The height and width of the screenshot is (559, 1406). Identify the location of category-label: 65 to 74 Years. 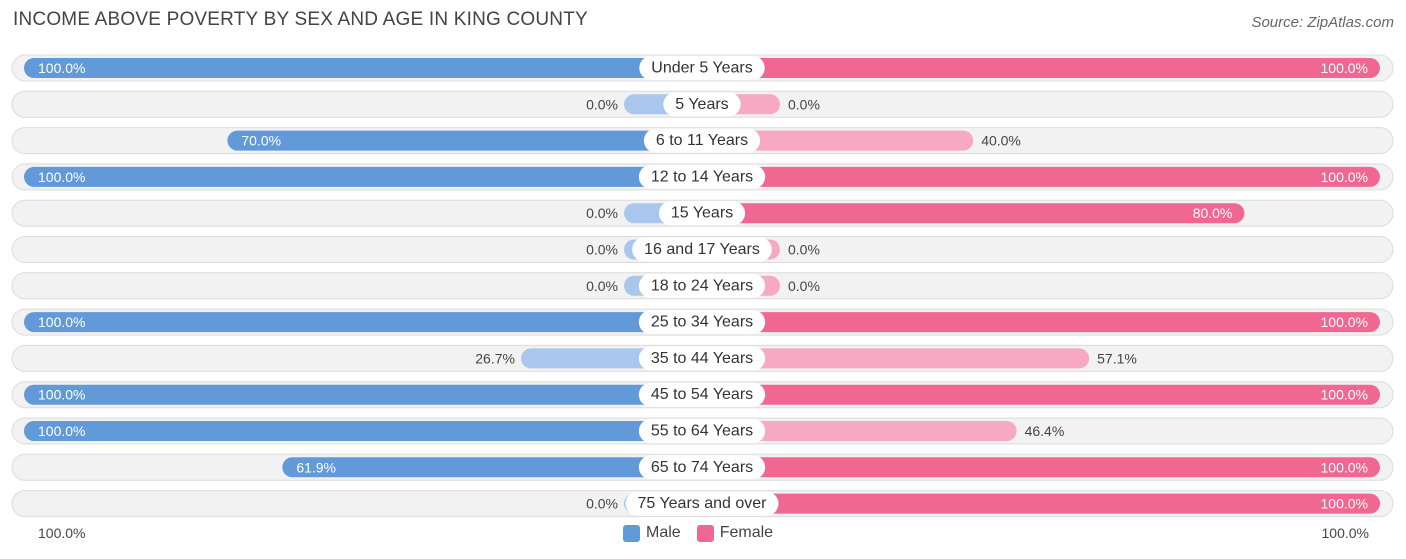
(702, 467).